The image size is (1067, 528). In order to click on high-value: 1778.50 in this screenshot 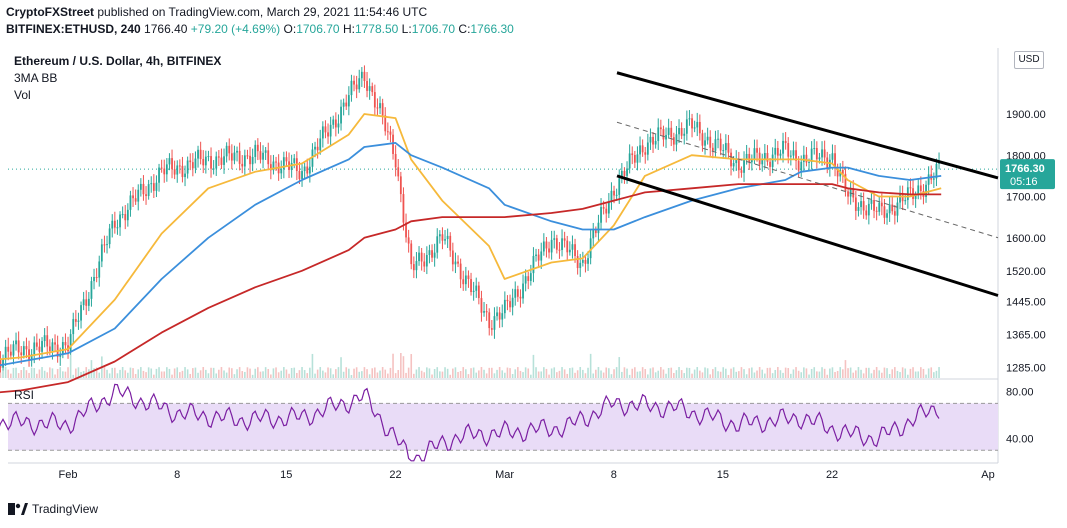, I will do `click(376, 29)`.